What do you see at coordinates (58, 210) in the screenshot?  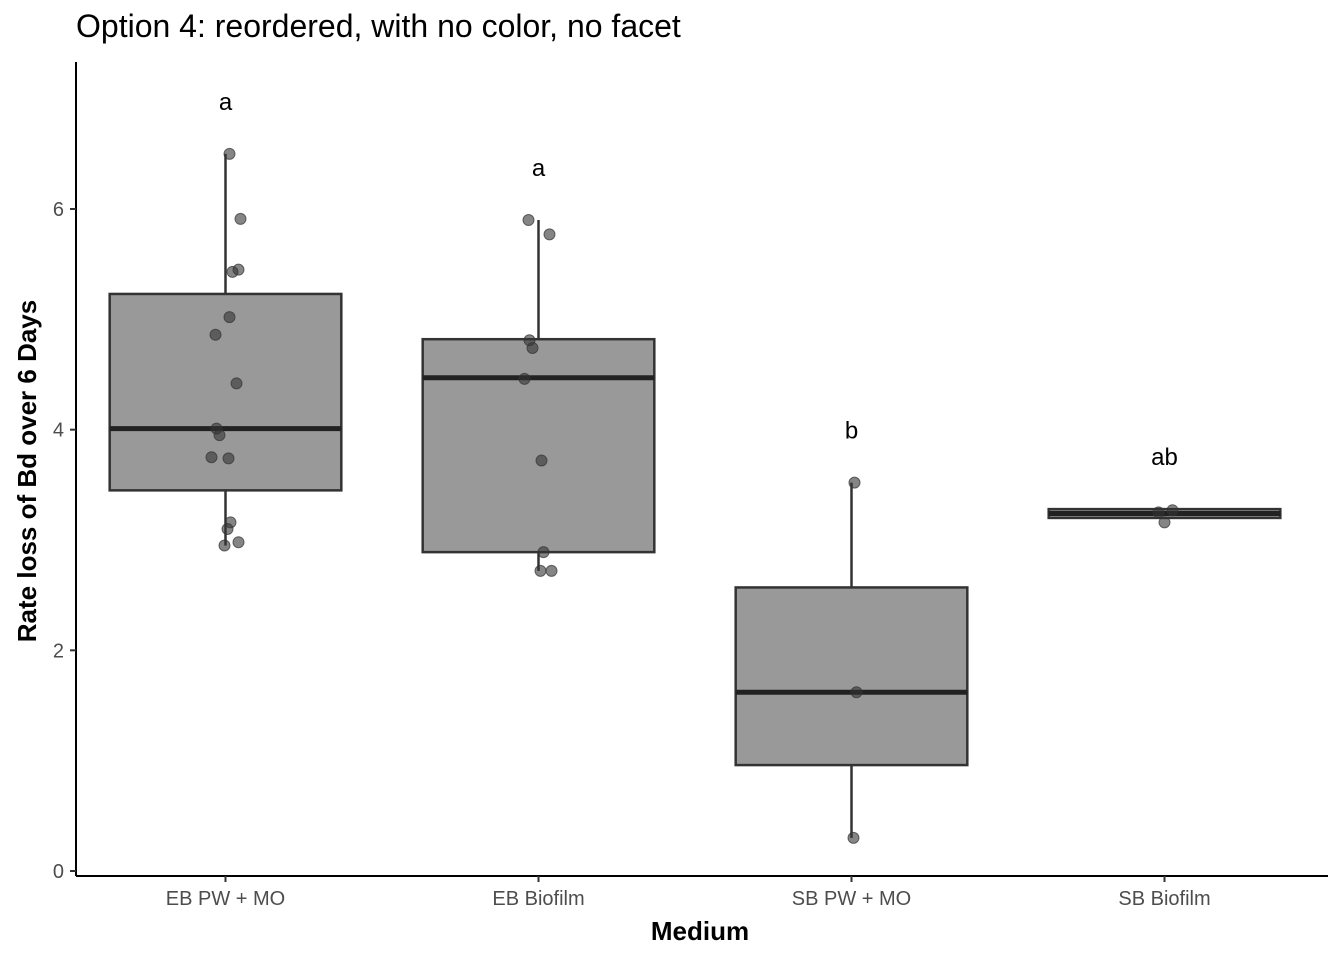 I see `y-tick-label: 6` at bounding box center [58, 210].